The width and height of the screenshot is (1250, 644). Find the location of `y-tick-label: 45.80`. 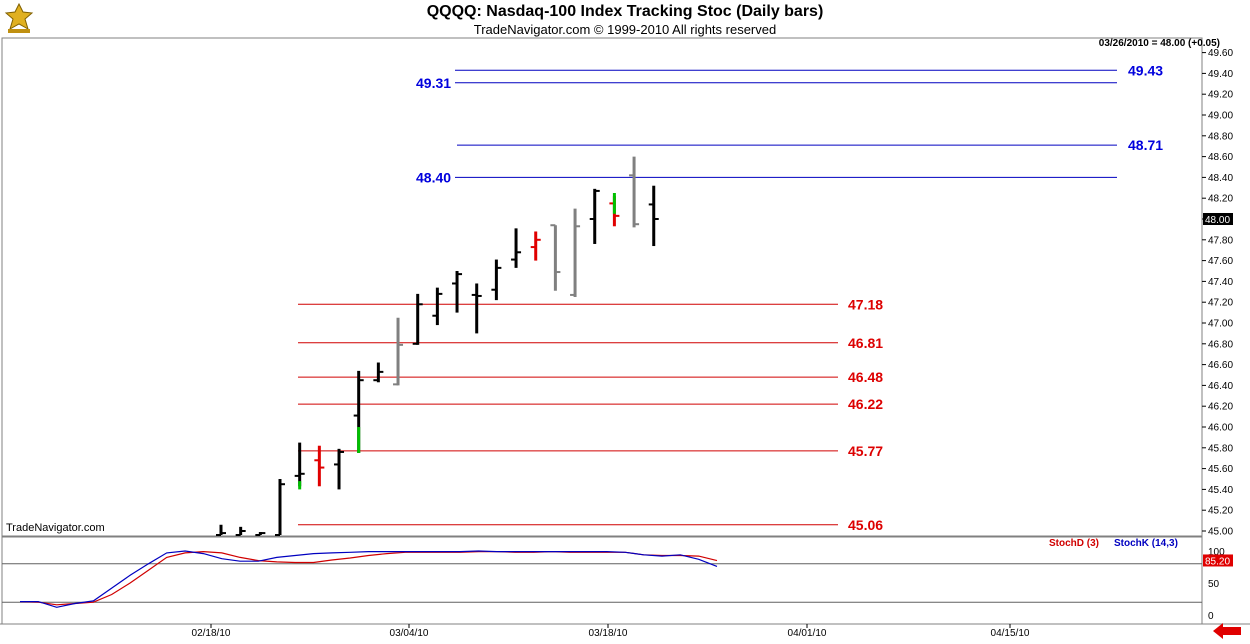

y-tick-label: 45.80 is located at coordinates (1220, 448).